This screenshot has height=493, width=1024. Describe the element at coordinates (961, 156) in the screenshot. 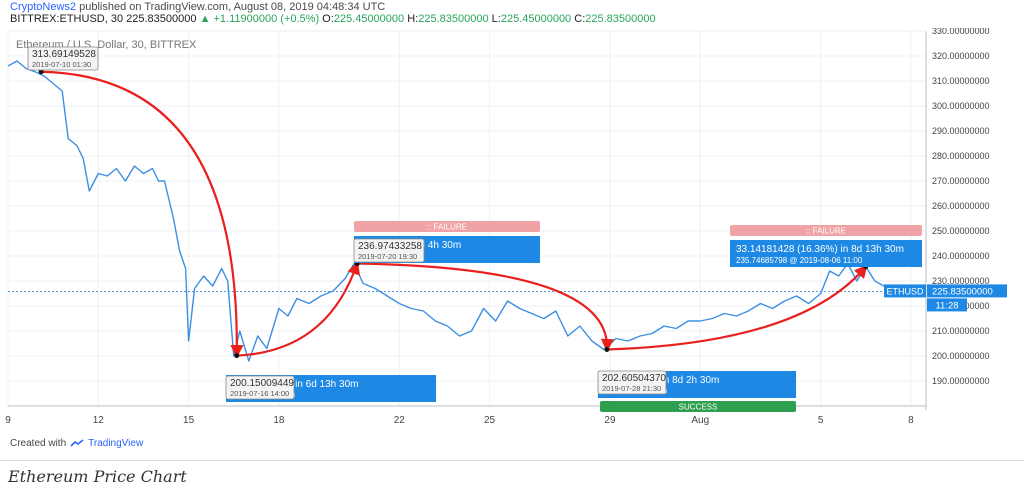

I see `y-tick-label: 280.00000000` at that location.